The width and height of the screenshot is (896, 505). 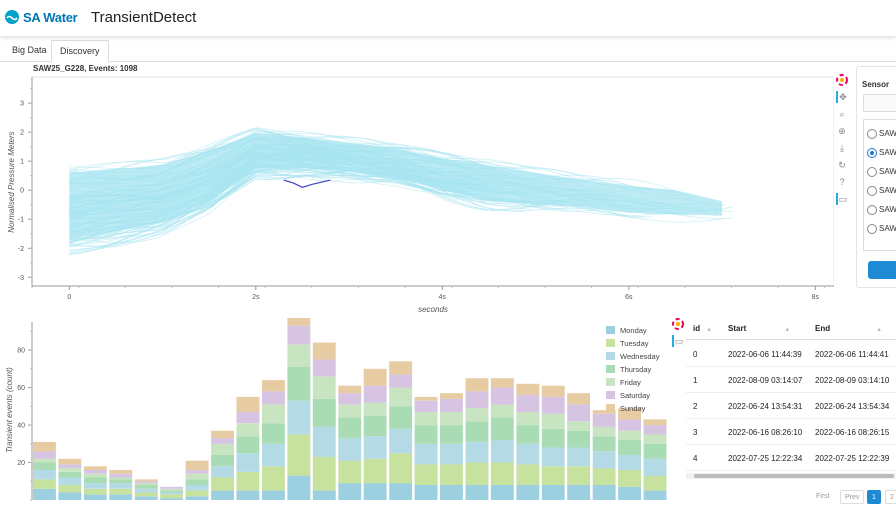 I want to click on help-icon: ?, so click(x=842, y=182).